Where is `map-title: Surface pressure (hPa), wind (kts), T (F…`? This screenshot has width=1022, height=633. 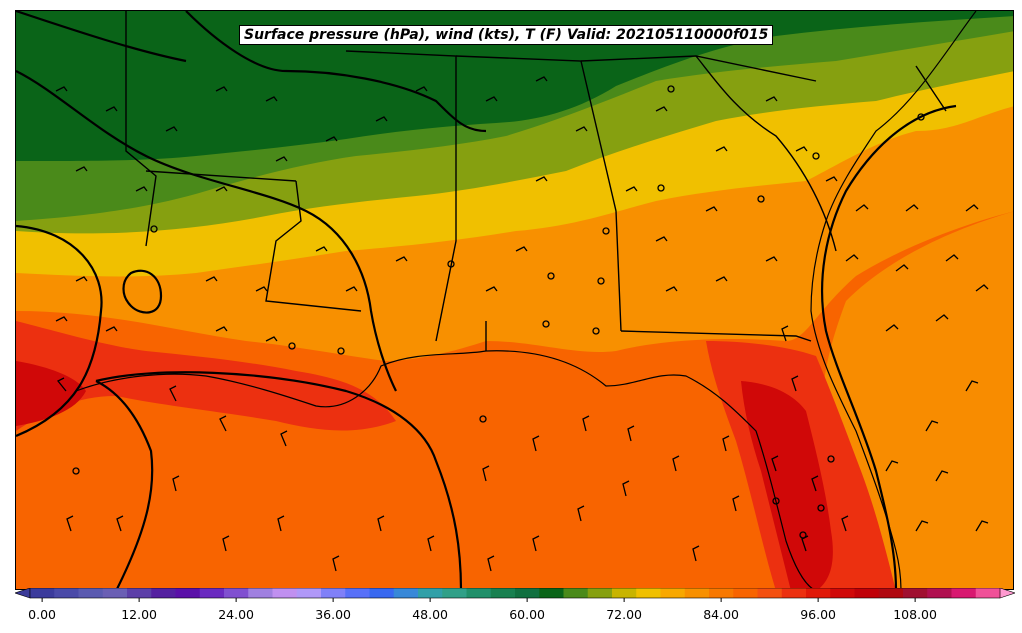
map-title: Surface pressure (hPa), wind (kts), T (F… is located at coordinates (506, 35).